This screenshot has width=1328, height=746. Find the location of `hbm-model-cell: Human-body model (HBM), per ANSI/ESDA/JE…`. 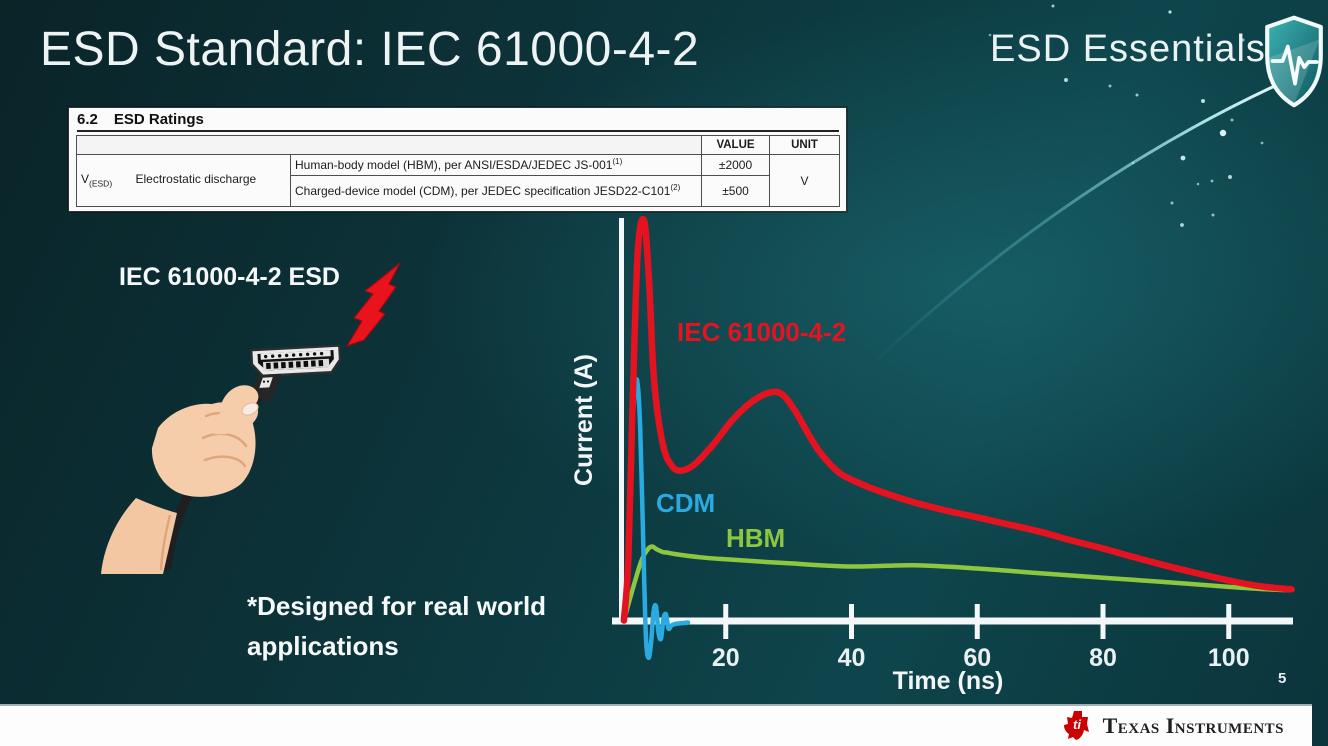

hbm-model-cell: Human-body model (HBM), per ANSI/ESDA/JE… is located at coordinates (496, 165).